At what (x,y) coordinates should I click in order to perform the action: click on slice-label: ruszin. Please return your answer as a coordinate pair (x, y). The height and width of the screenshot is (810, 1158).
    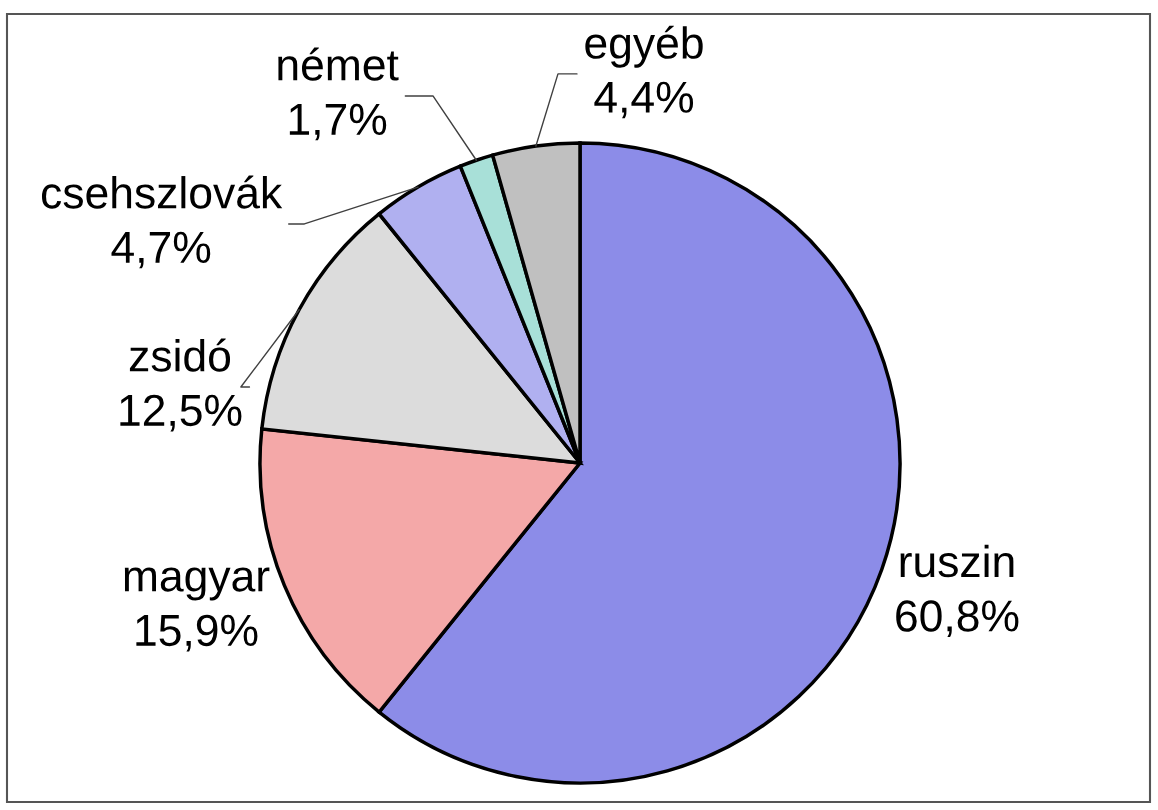
    Looking at the image, I should click on (957, 561).